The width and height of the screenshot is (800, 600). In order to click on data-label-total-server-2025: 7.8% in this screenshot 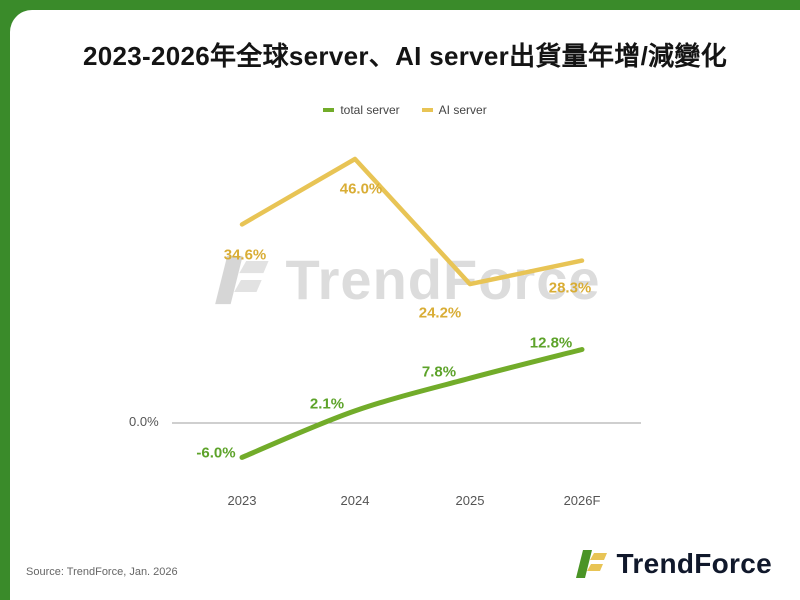, I will do `click(439, 372)`.